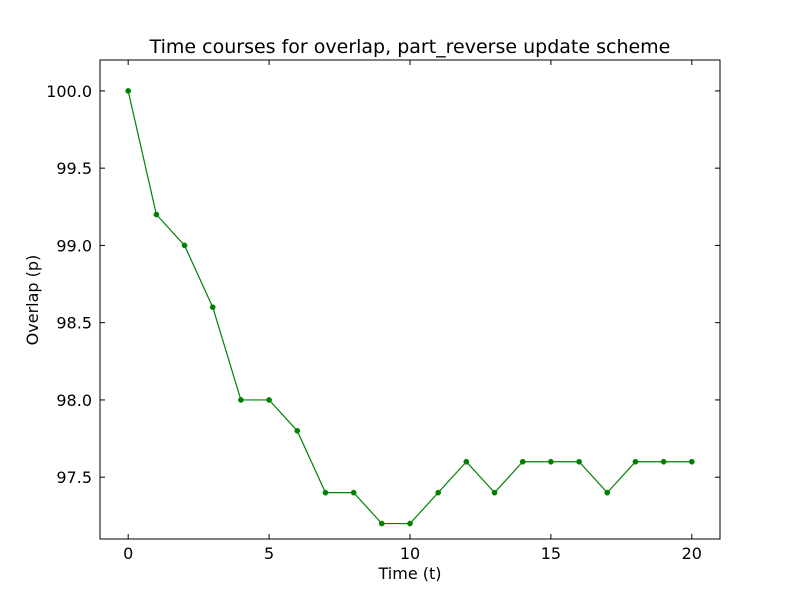  I want to click on y-axis-label: Overlap (p), so click(32, 300).